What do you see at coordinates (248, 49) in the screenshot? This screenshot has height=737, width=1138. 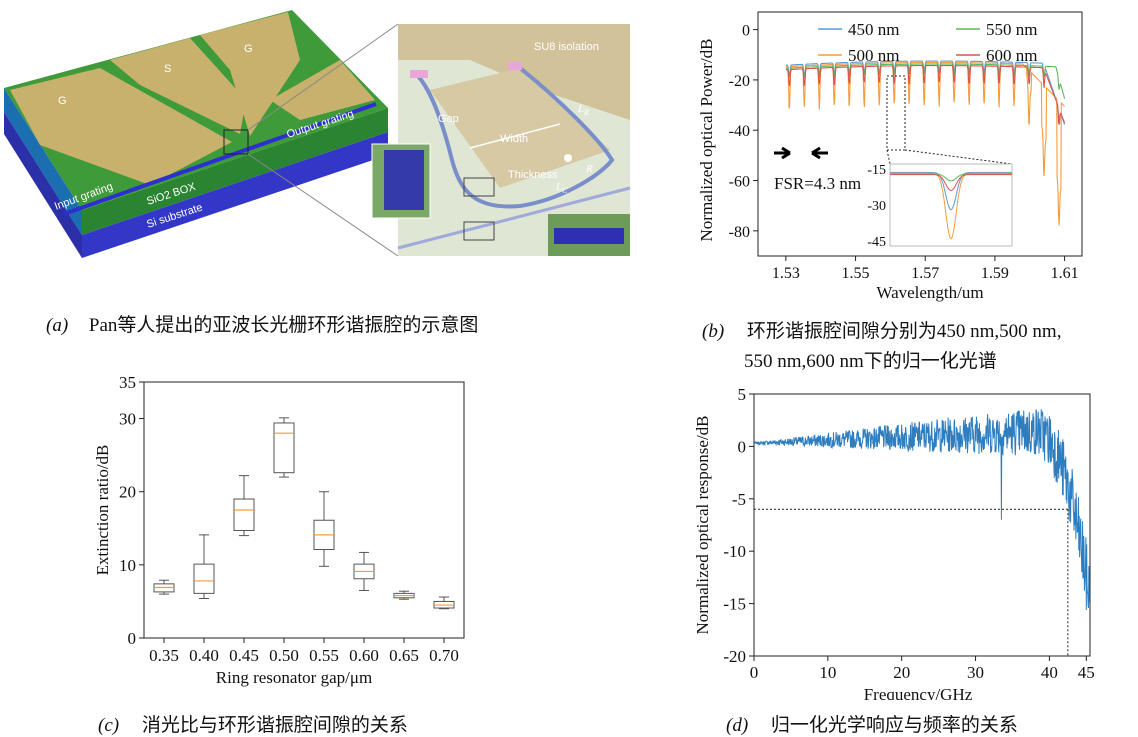 I see `pad-label-g2: G` at bounding box center [248, 49].